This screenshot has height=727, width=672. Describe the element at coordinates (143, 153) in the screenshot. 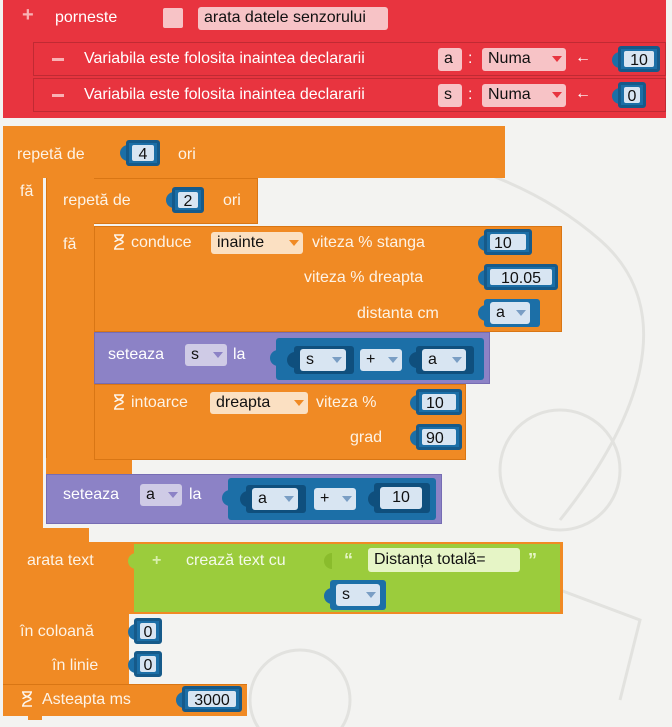

I see `repeat-count-input: 4` at that location.